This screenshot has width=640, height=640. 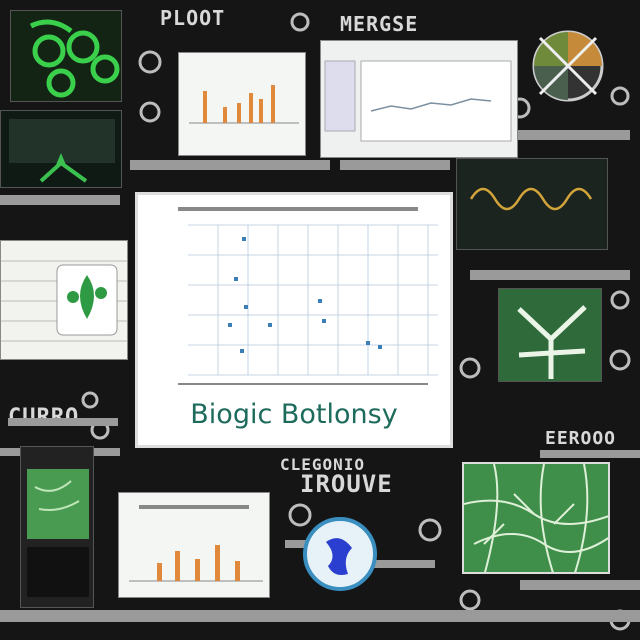 What do you see at coordinates (346, 484) in the screenshot?
I see `background-text-4: IROUVE` at bounding box center [346, 484].